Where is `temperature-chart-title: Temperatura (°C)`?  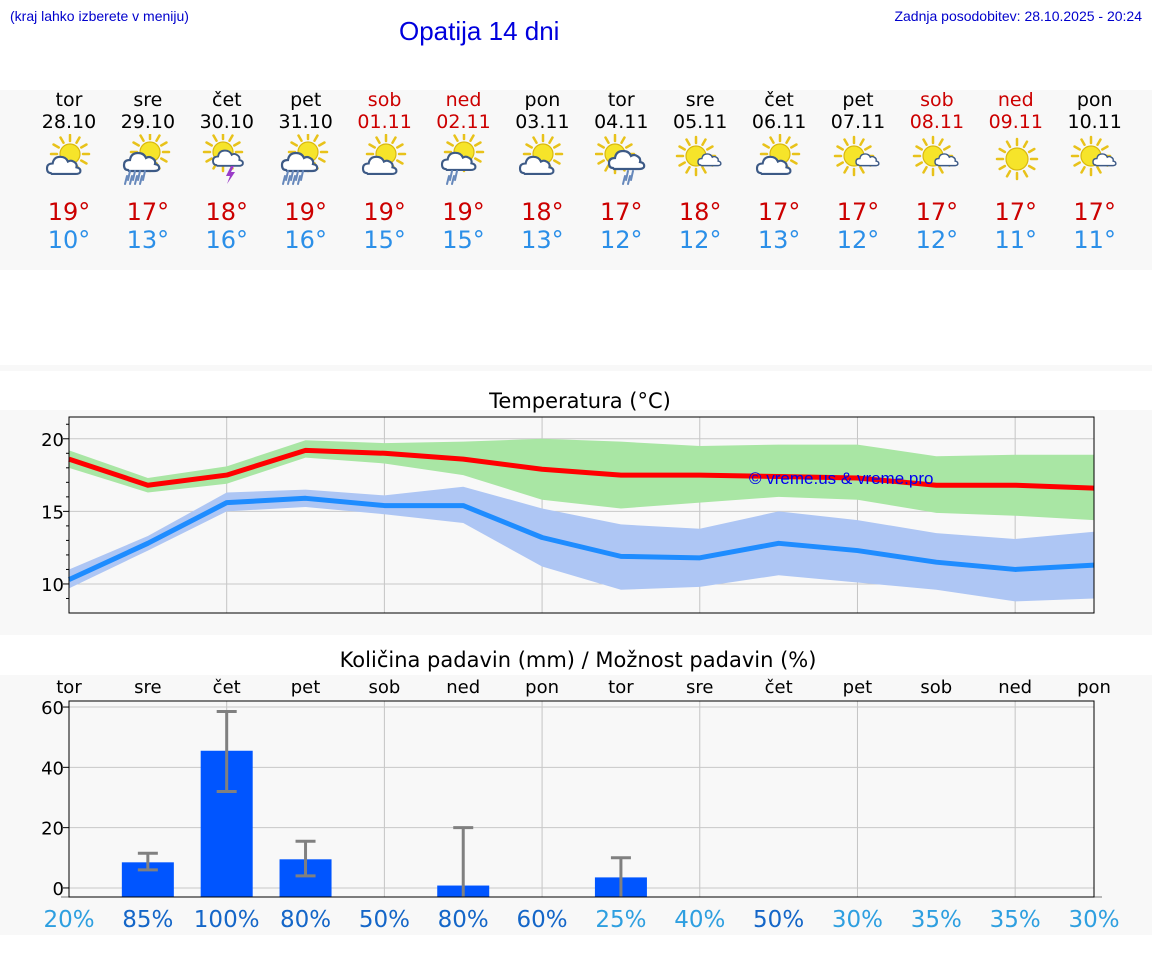 temperature-chart-title: Temperatura (°C) is located at coordinates (579, 401).